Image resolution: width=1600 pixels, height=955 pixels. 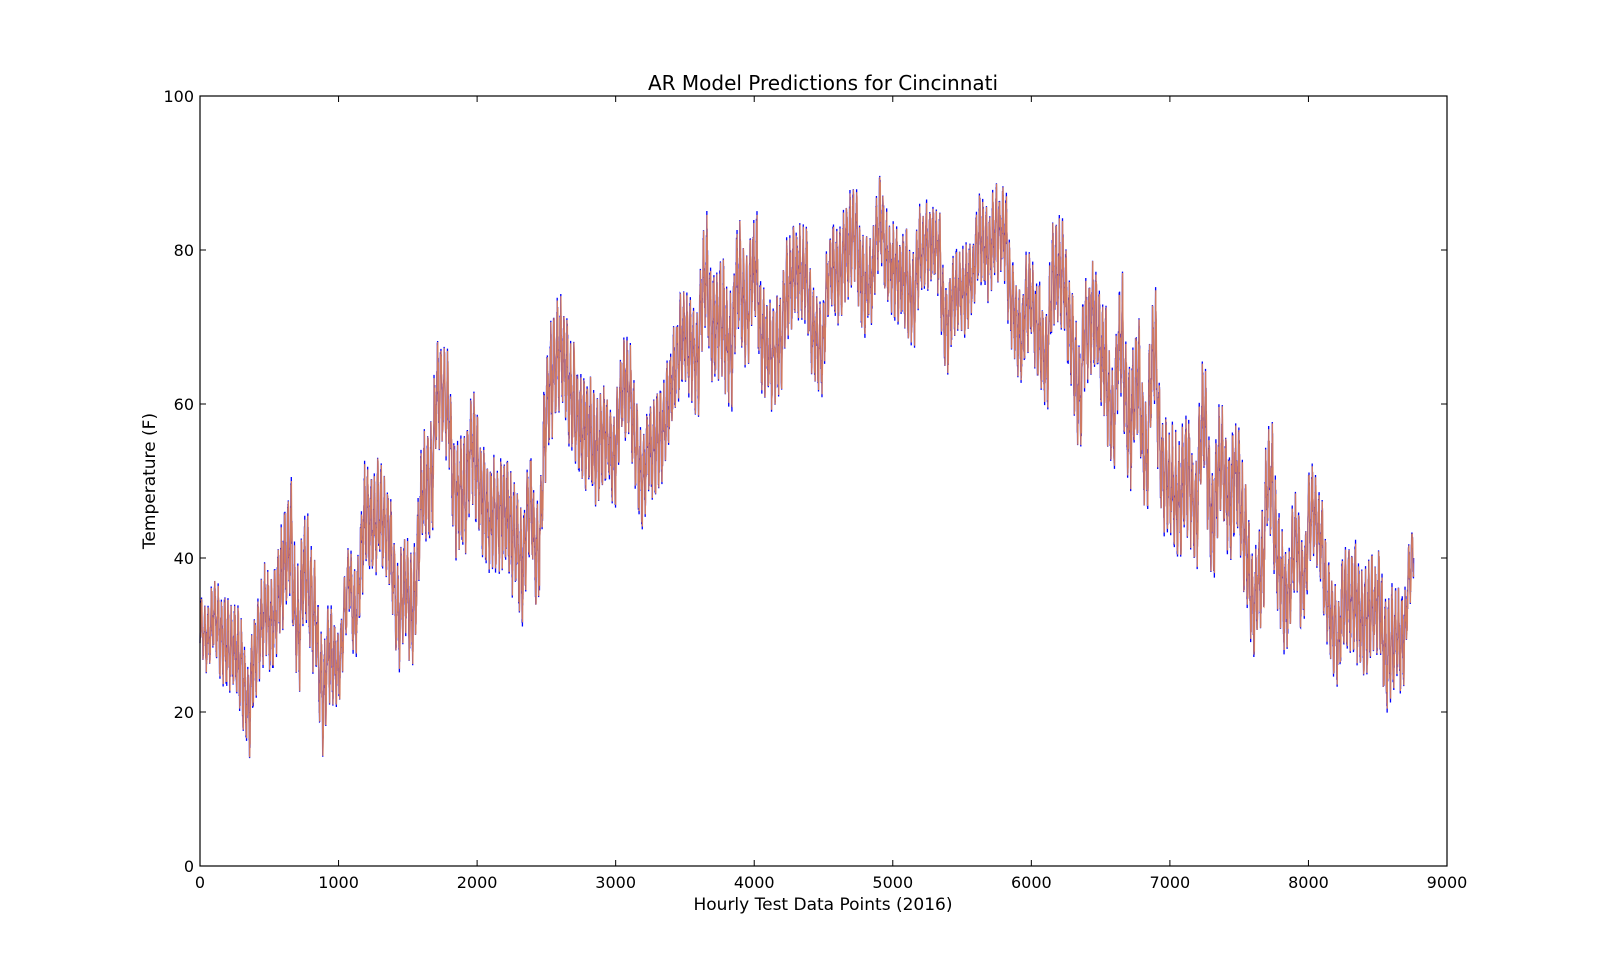 I want to click on y-tick-label: 80, so click(x=184, y=250).